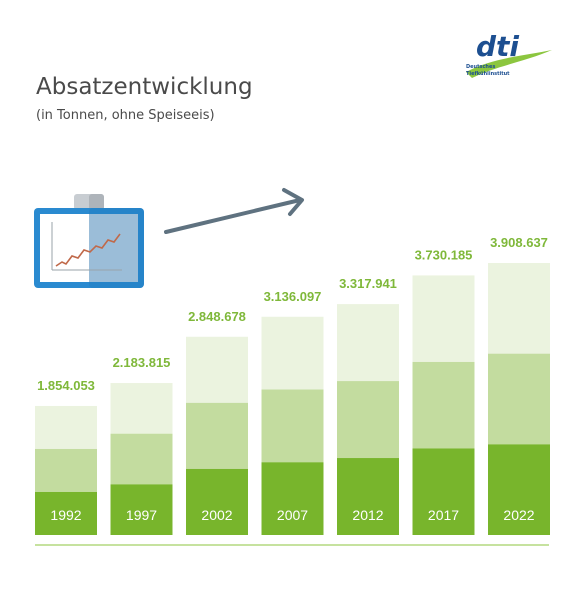 Image resolution: width=585 pixels, height=602 pixels. I want to click on bar-1997-middle, so click(141, 459).